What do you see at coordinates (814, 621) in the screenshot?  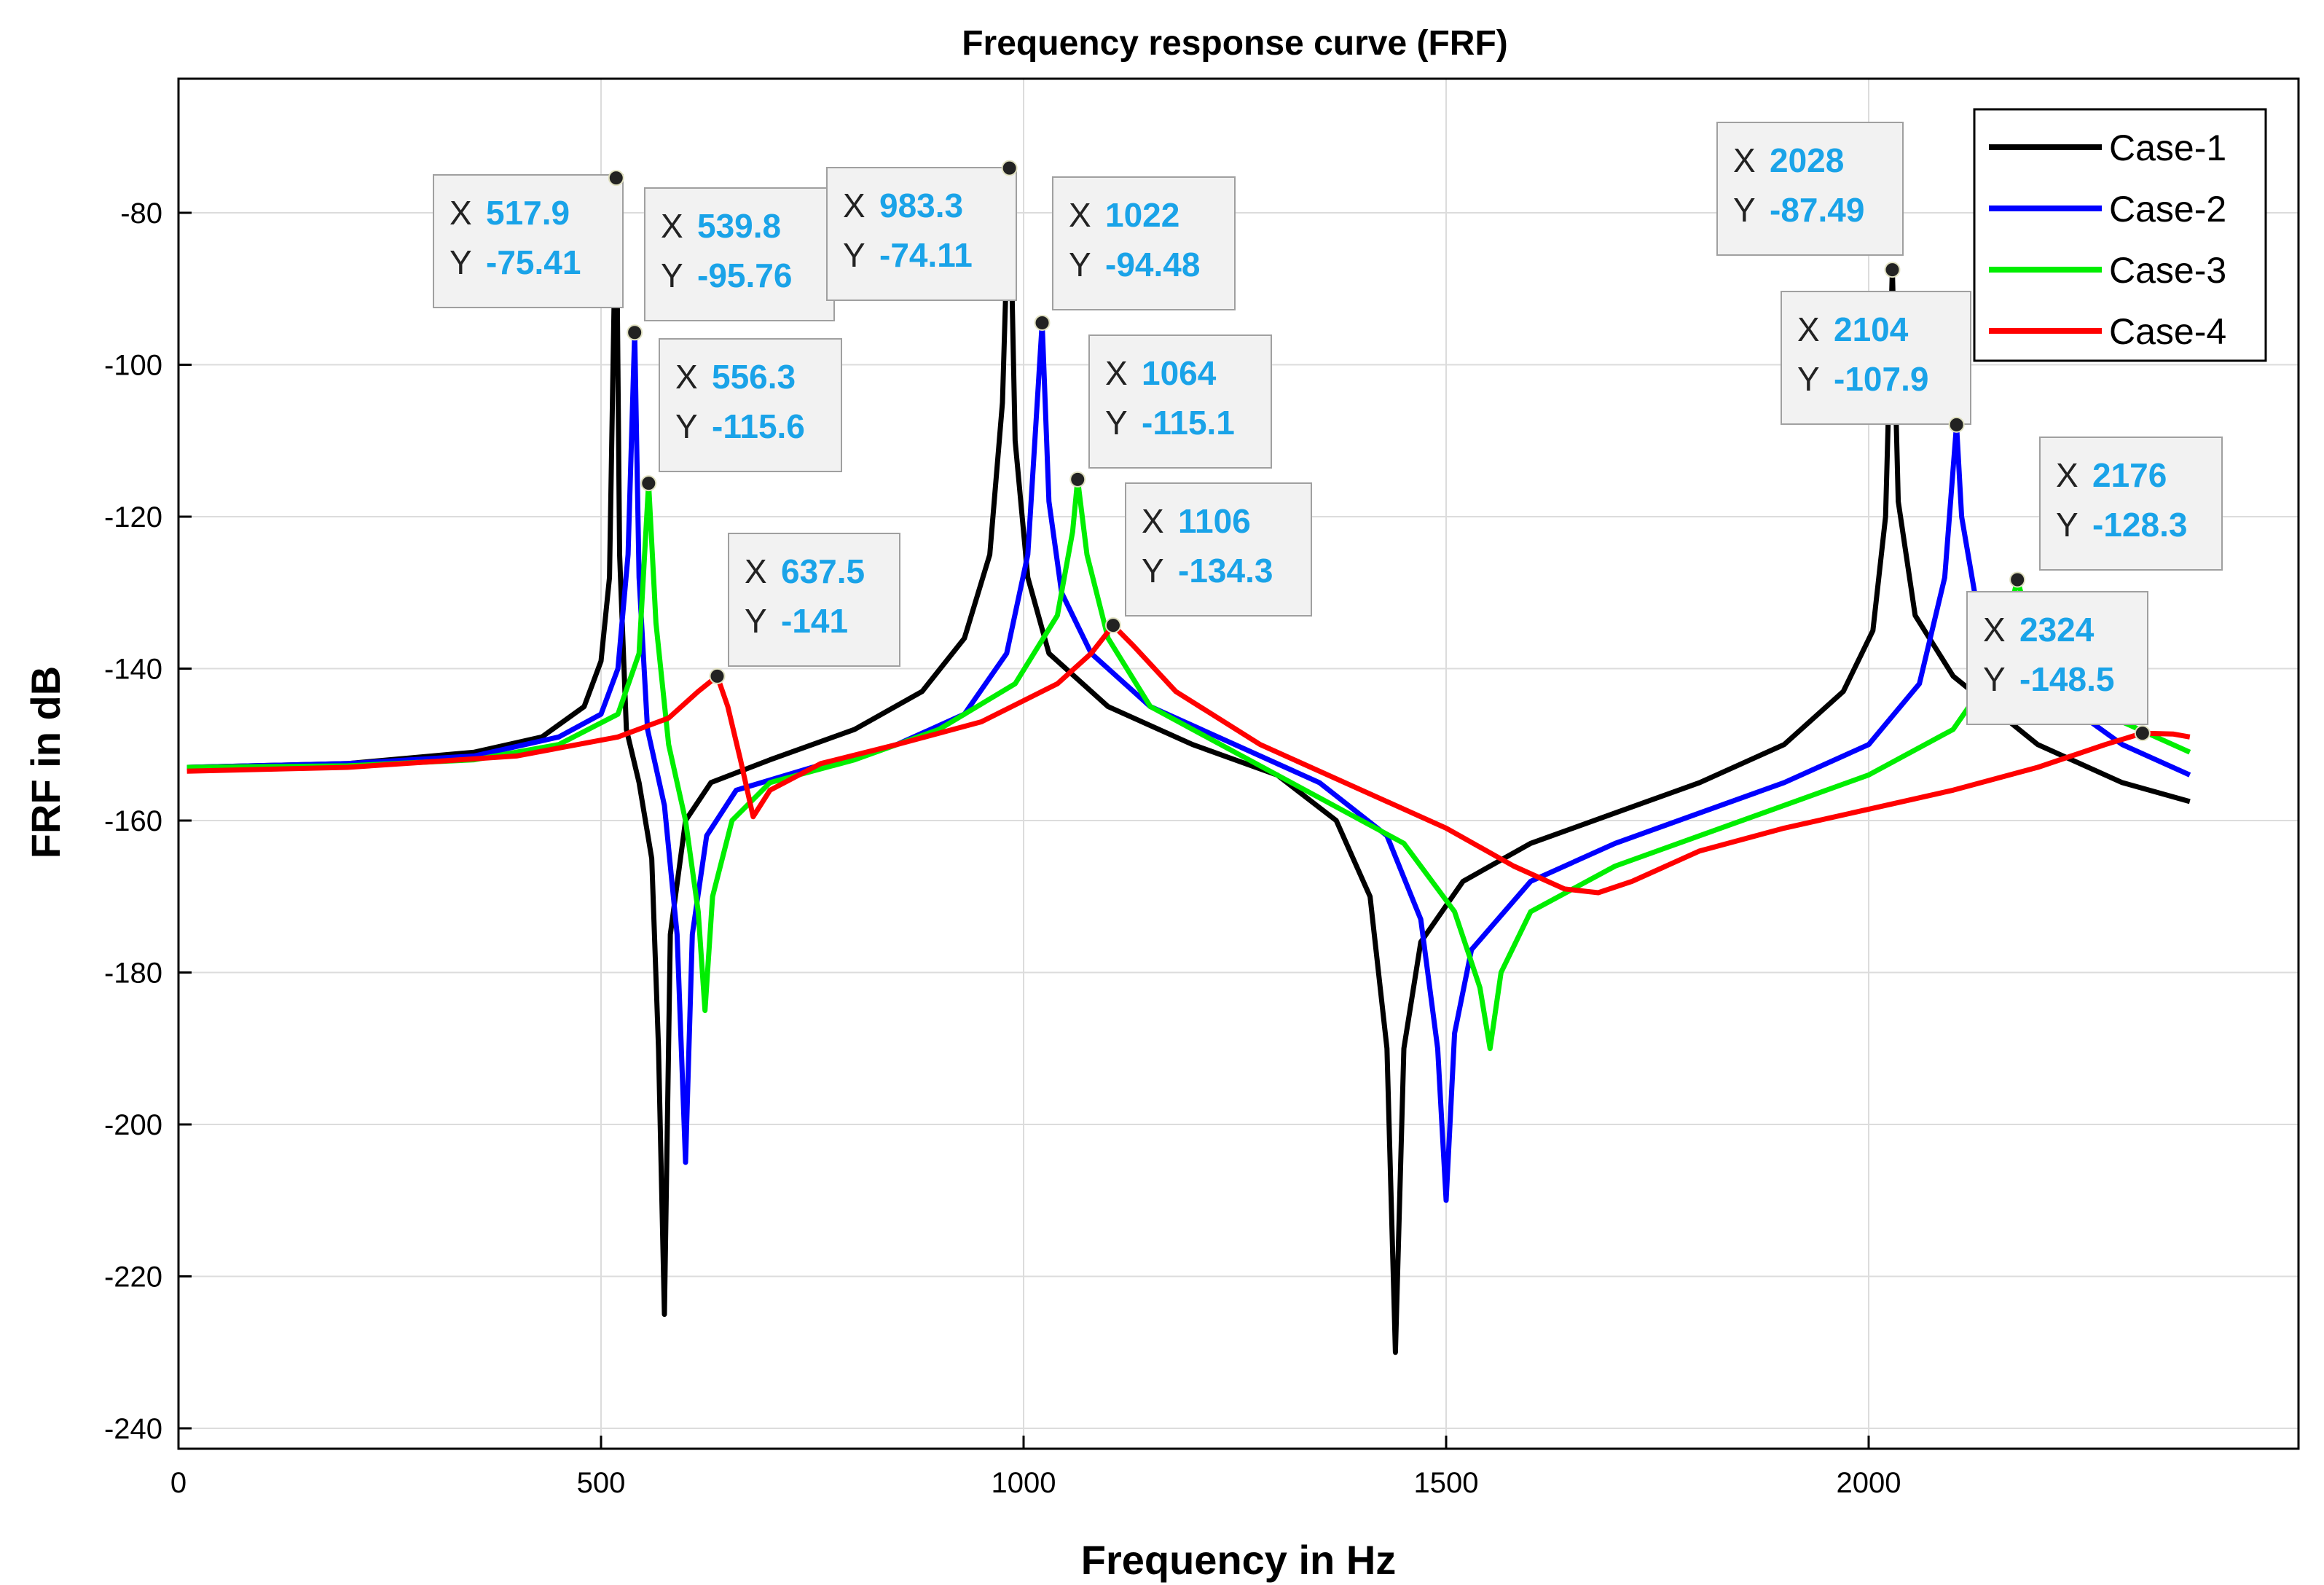 I see `datatip-y-value: -141` at bounding box center [814, 621].